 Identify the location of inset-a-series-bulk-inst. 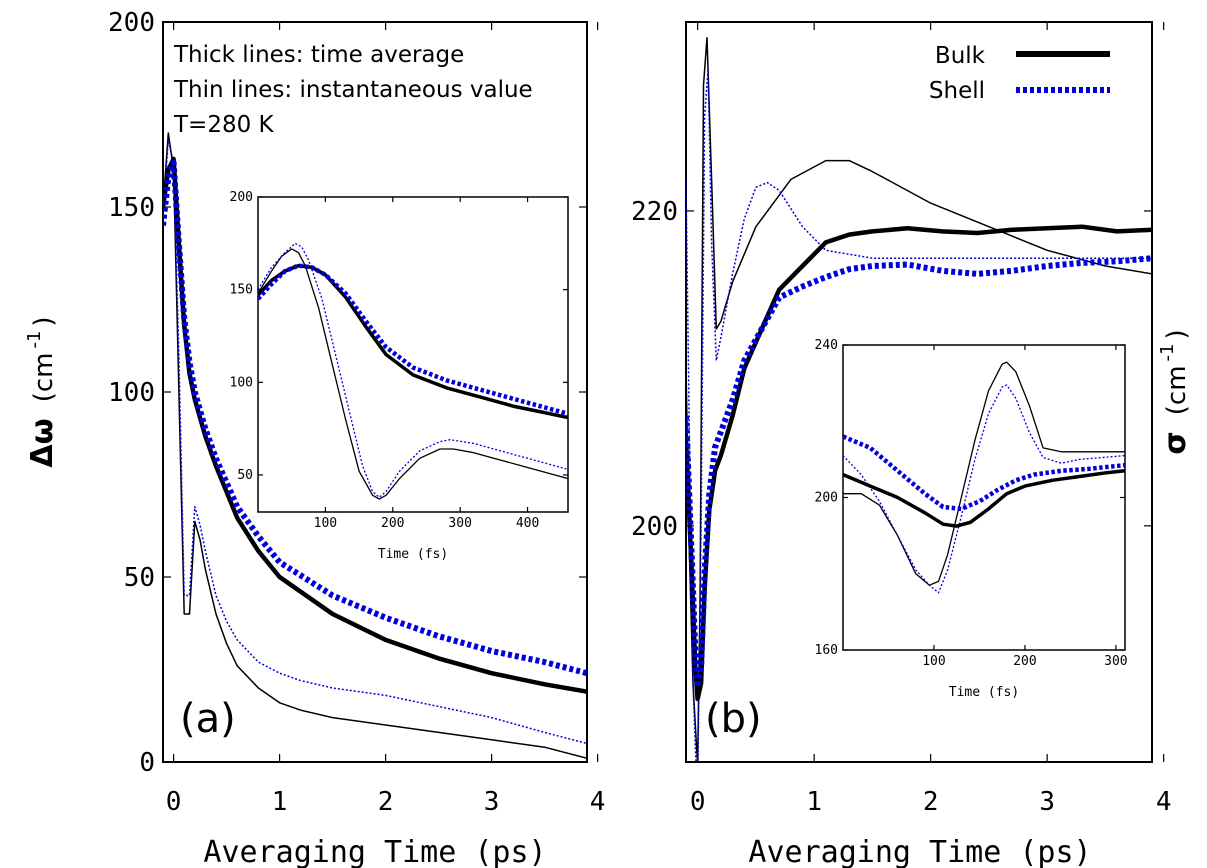
(413, 374).